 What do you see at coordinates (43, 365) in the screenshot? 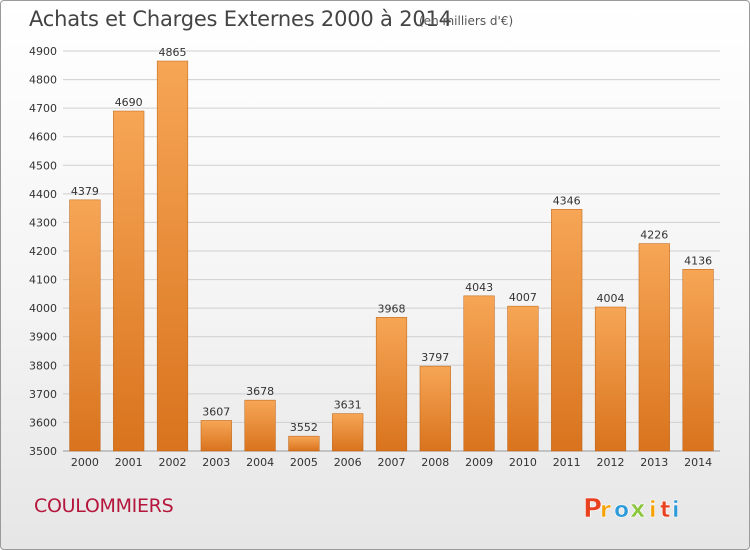
I see `y-tick-label: 3800` at bounding box center [43, 365].